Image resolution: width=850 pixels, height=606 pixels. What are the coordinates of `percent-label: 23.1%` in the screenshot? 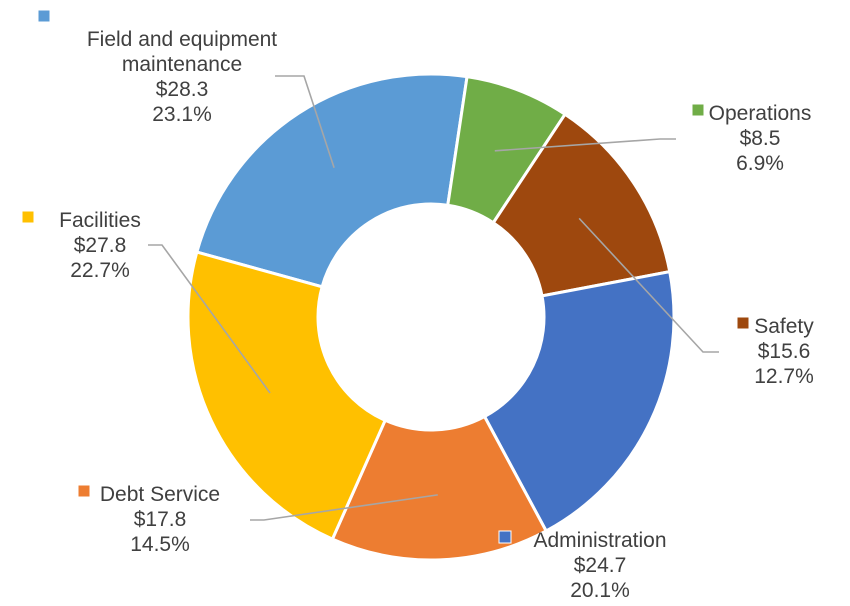 It's located at (182, 114).